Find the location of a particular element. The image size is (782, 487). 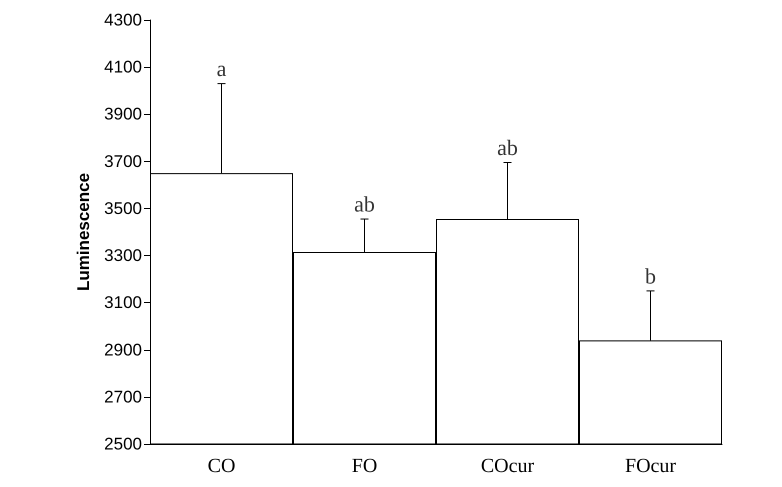

x-tick-label: CO is located at coordinates (222, 466).